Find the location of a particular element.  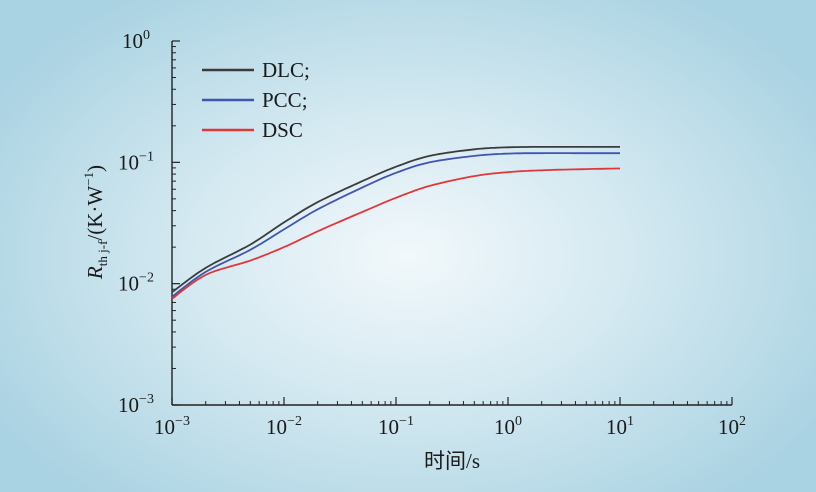

legend-label: PCC; is located at coordinates (285, 100).